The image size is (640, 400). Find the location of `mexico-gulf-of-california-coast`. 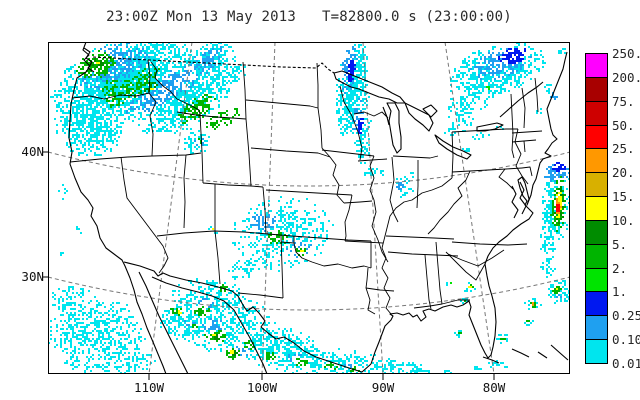

mexico-gulf-of-california-coast is located at coordinates (209, 325).